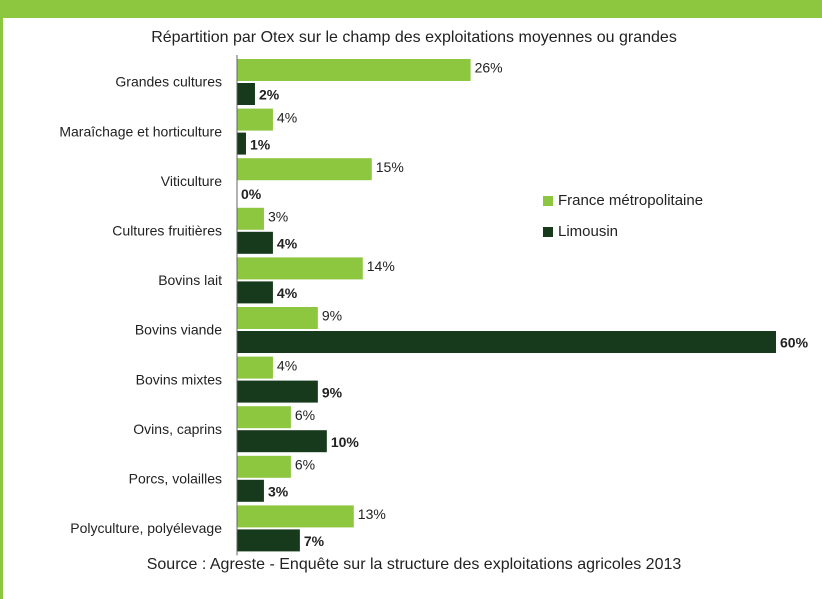 The width and height of the screenshot is (822, 599). Describe the element at coordinates (177, 429) in the screenshot. I see `category-label: Ovins, caprins` at that location.